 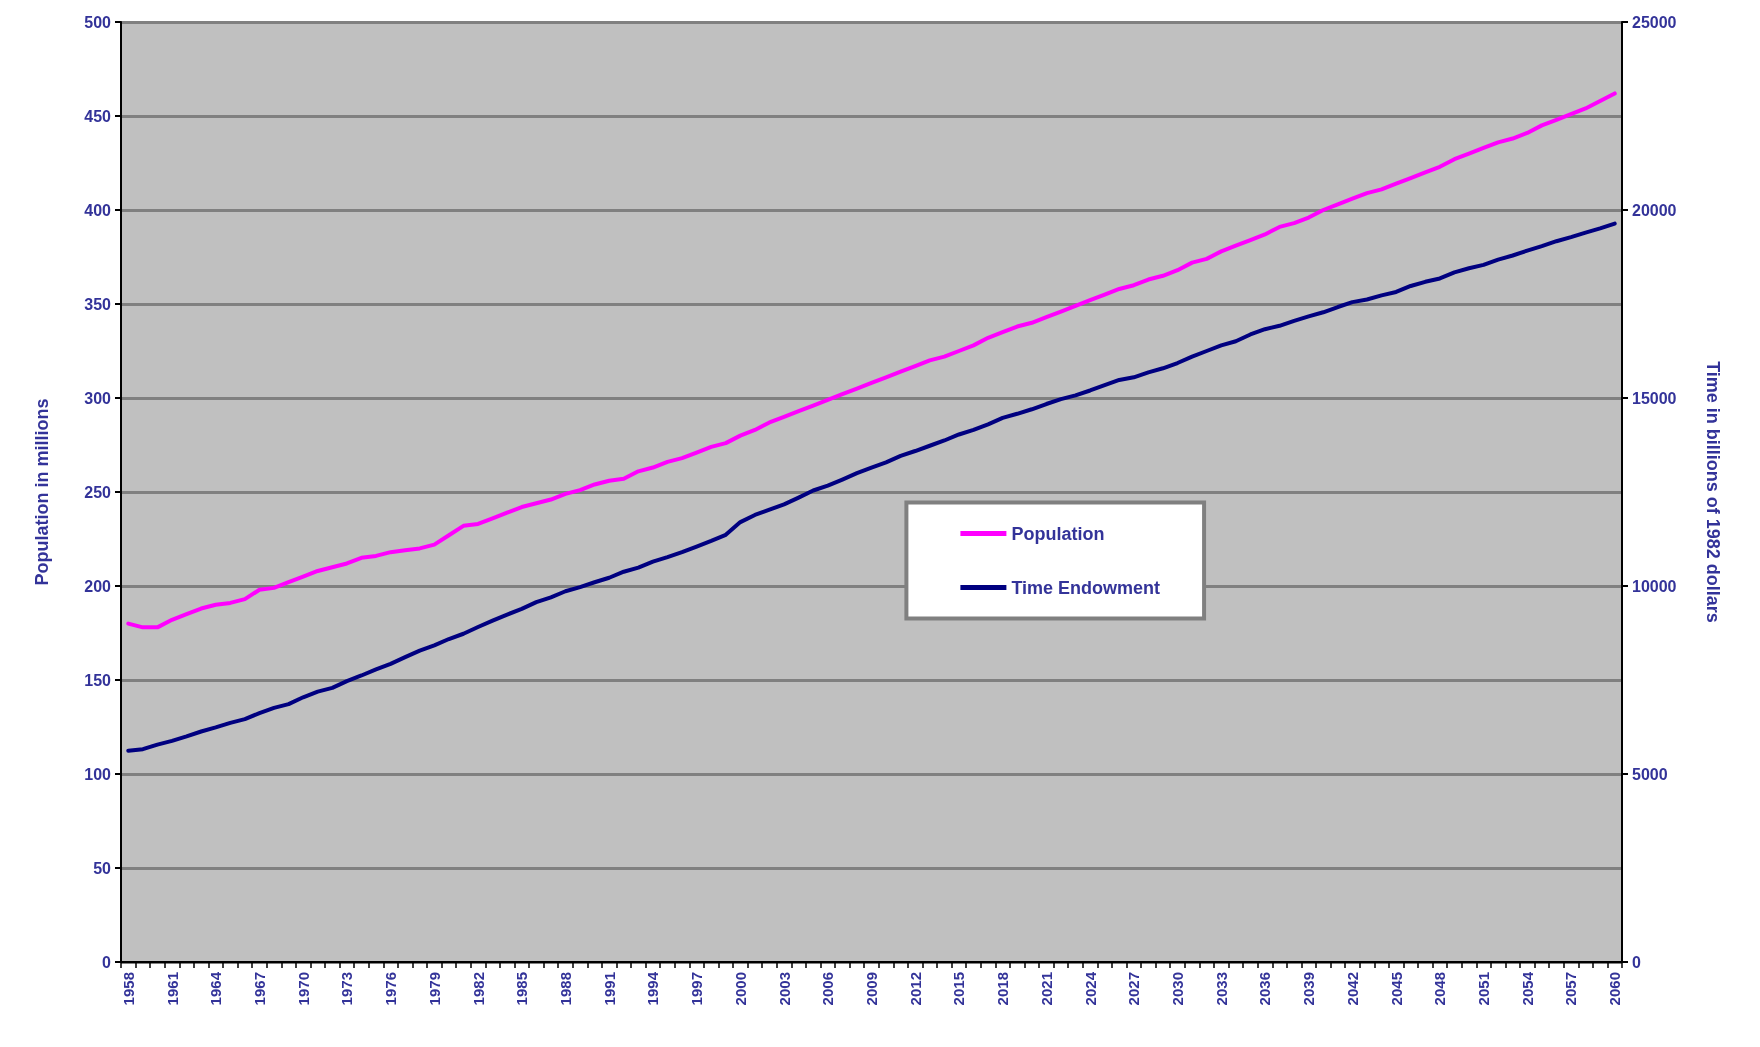 I want to click on x-tick-label: 2021, so click(x=1046, y=989).